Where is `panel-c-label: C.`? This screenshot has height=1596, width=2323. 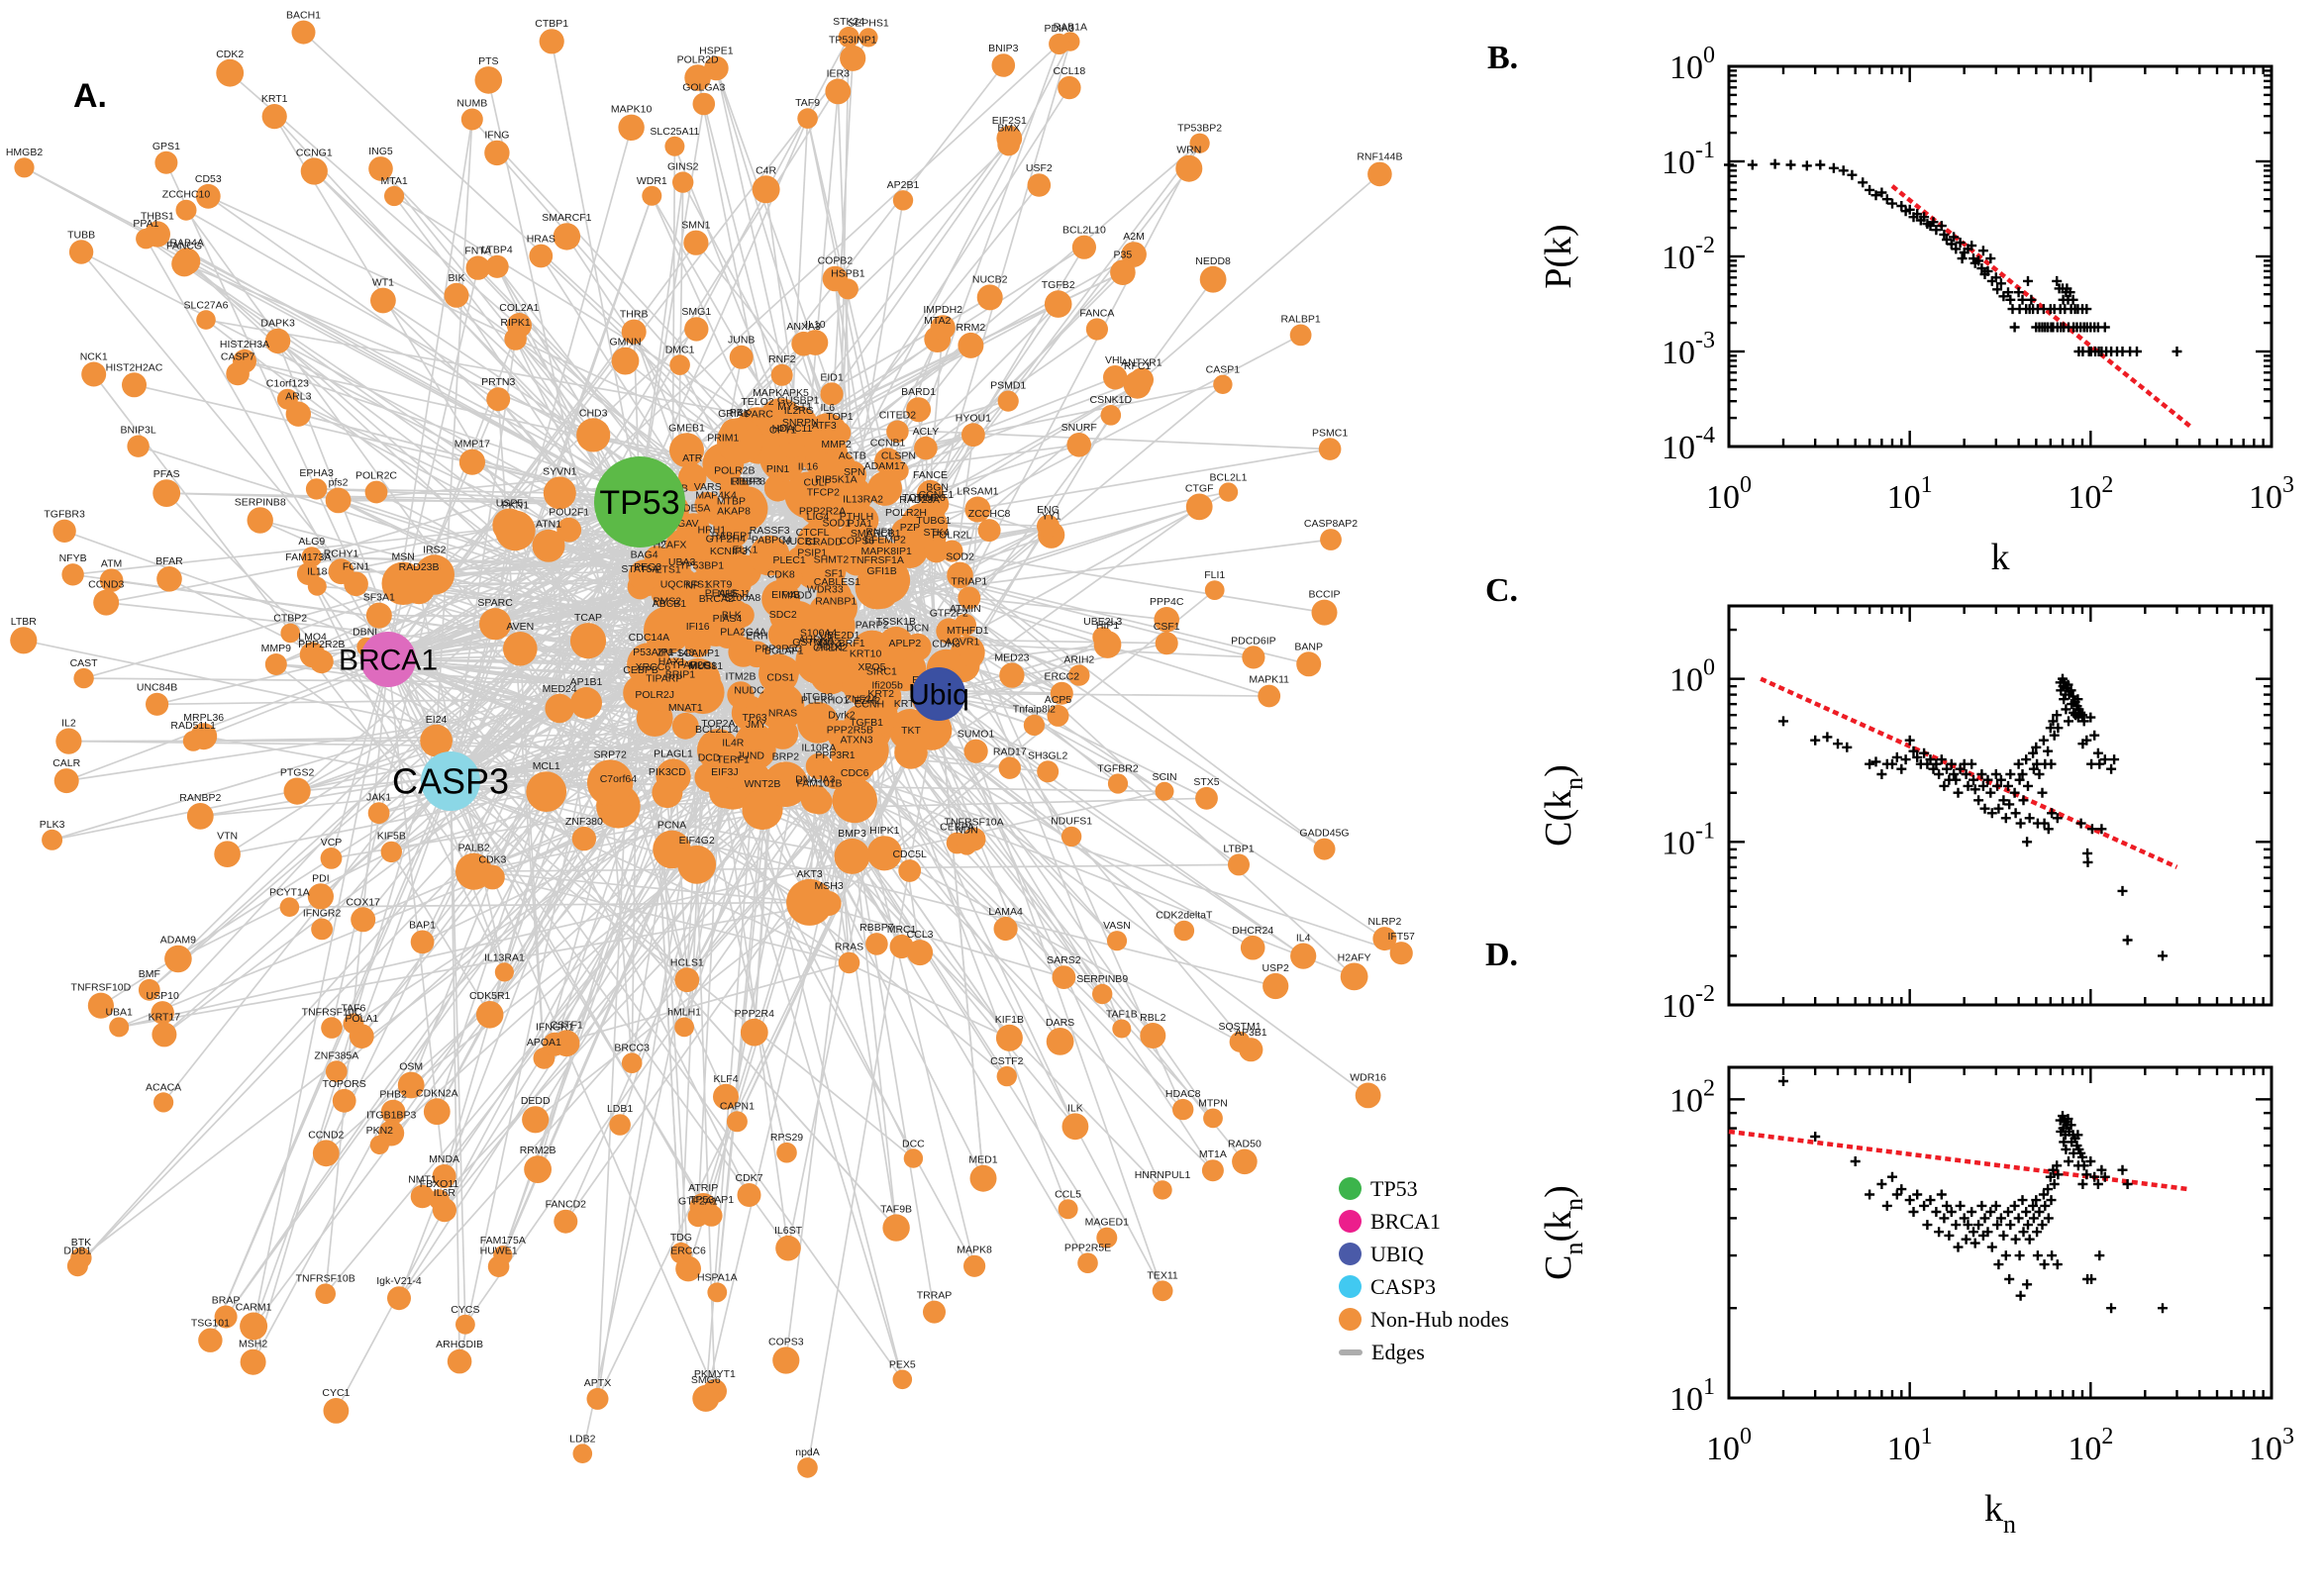 panel-c-label: C. is located at coordinates (1502, 590).